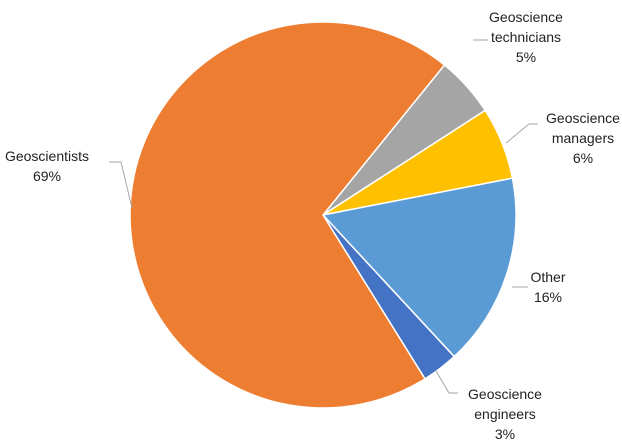 This screenshot has height=447, width=622. I want to click on data-label: Geoscience managers 6%, so click(583, 138).